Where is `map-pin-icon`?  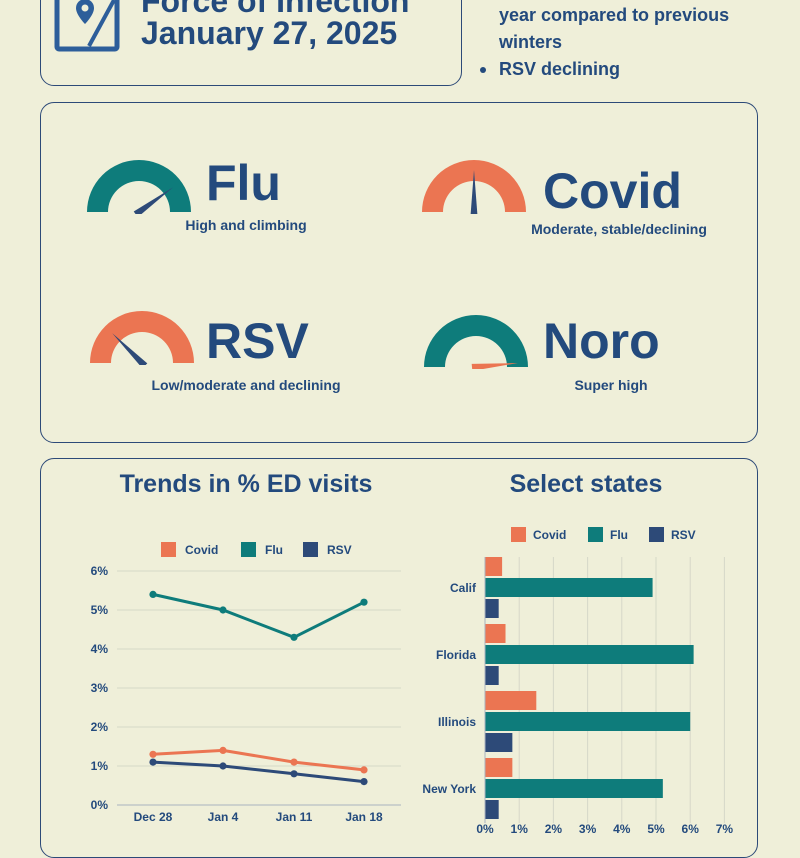
map-pin-icon is located at coordinates (87, 26).